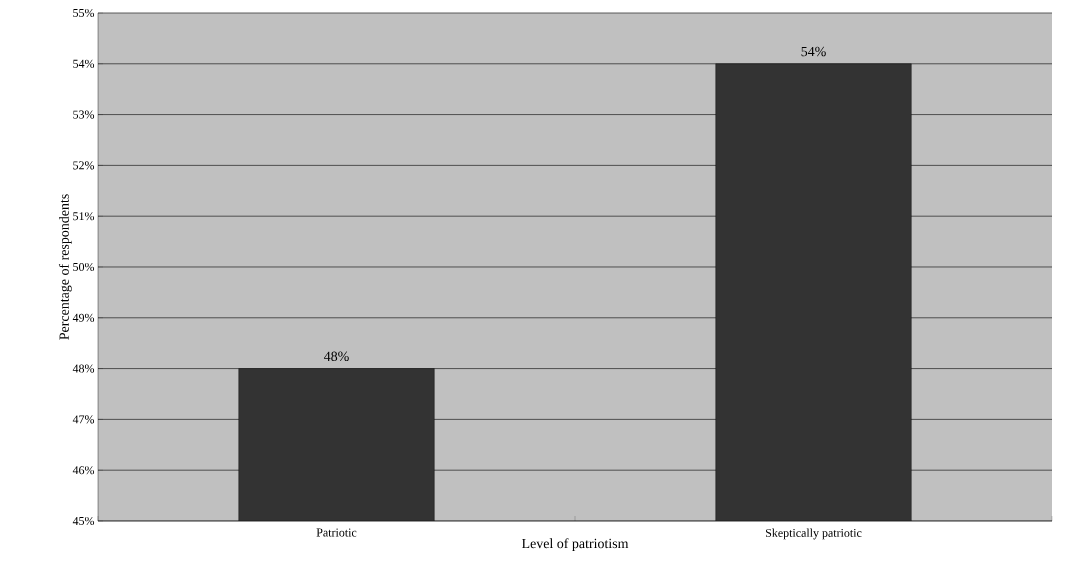 The image size is (1067, 588). I want to click on y-tick-label: 45%, so click(83, 521).